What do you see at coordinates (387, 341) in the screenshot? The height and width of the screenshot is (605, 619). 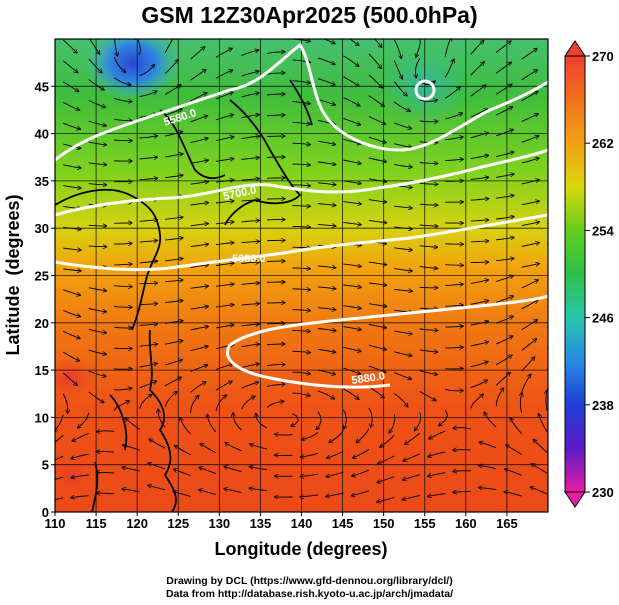 I see `contour-5880-lower` at bounding box center [387, 341].